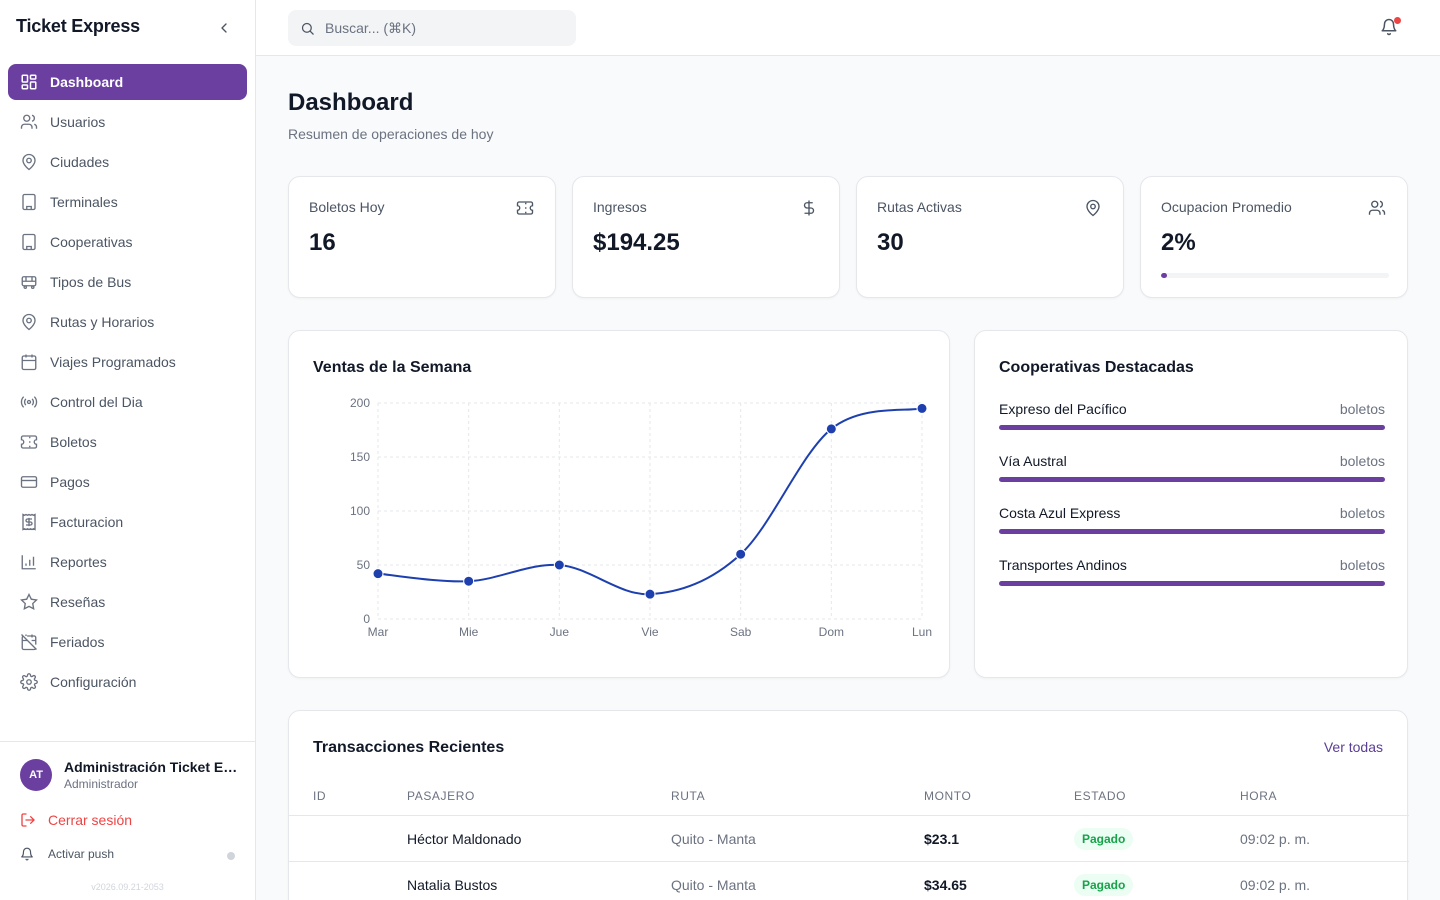  I want to click on cooperativas-title: Cooperativas Destacadas, so click(1096, 367).